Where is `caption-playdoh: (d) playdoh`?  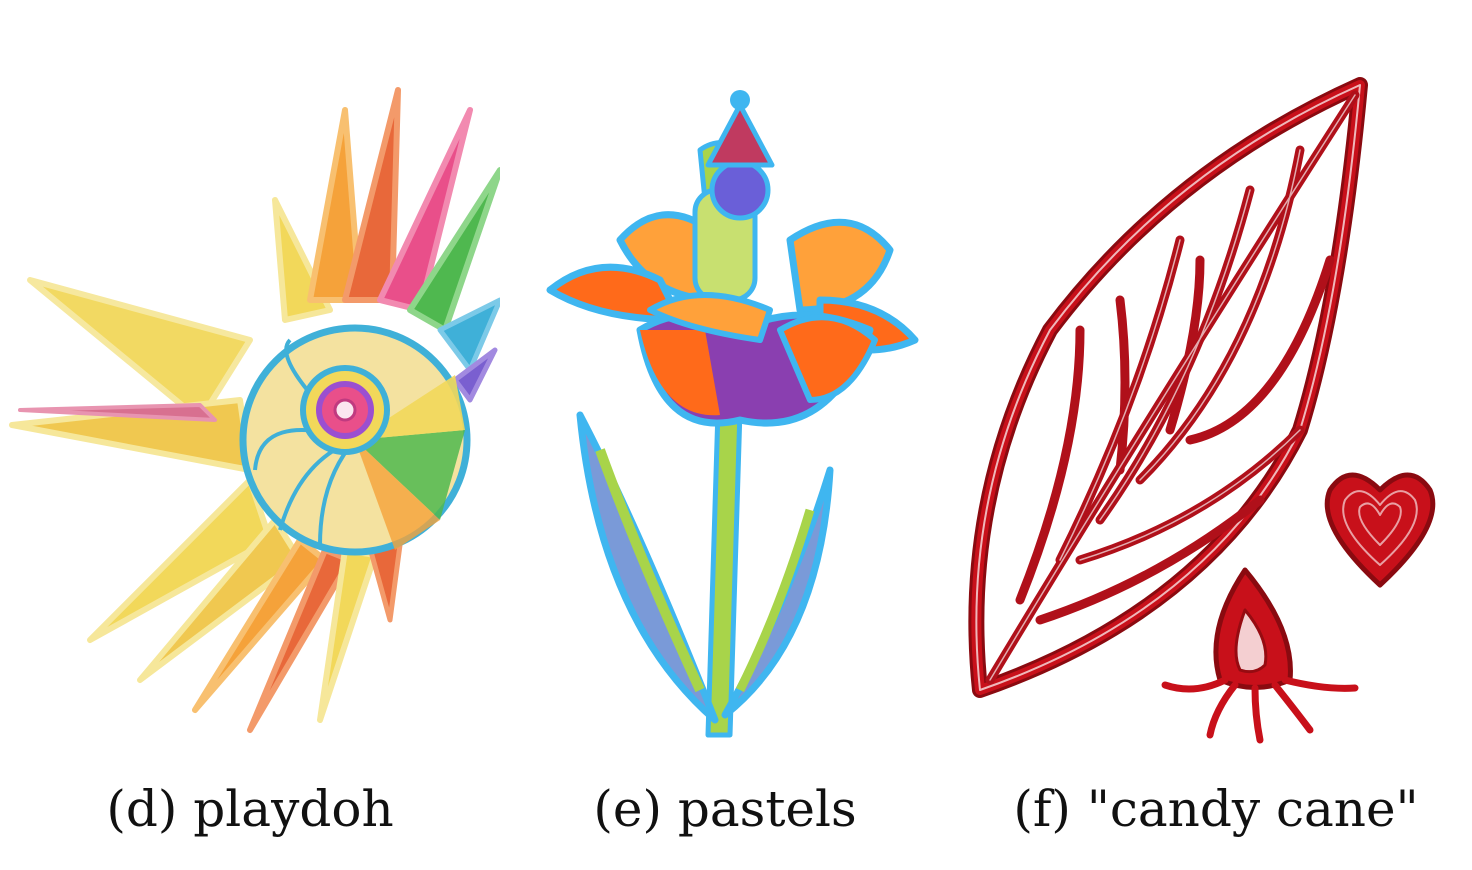 caption-playdoh: (d) playdoh is located at coordinates (250, 809).